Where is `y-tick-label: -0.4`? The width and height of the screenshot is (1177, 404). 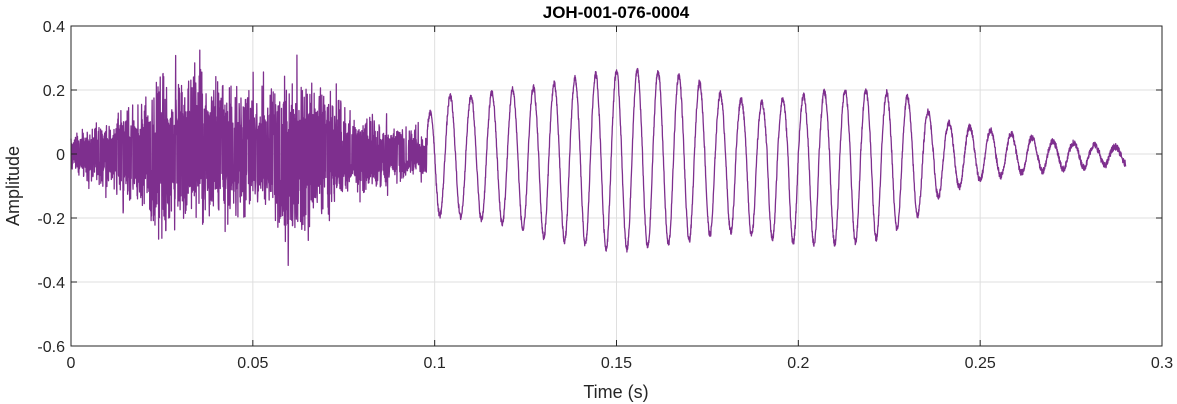 y-tick-label: -0.4 is located at coordinates (51, 283).